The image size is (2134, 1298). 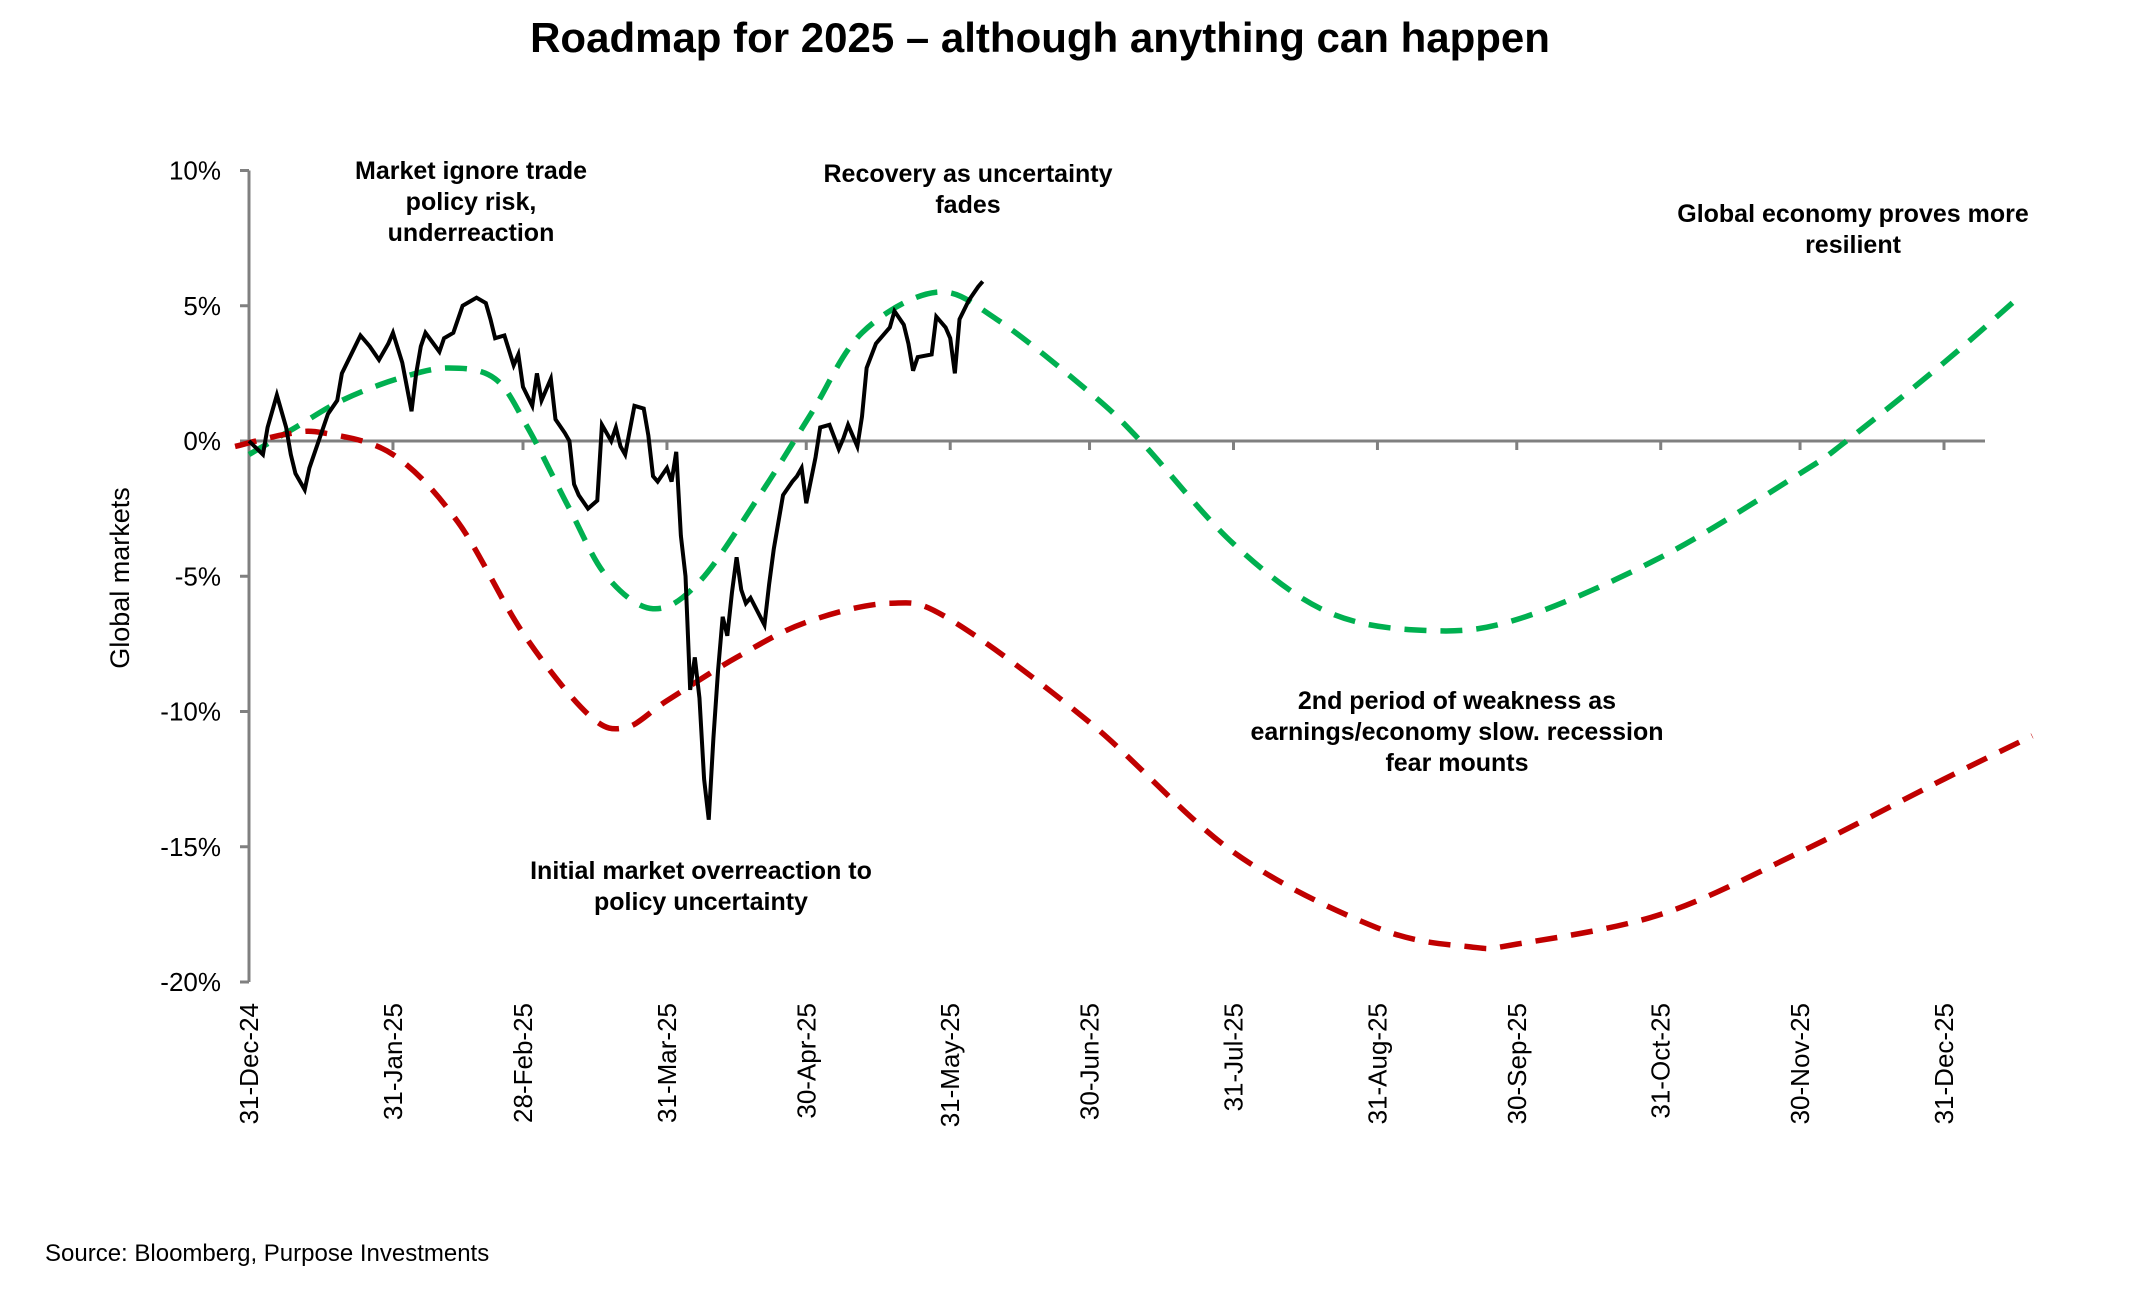 I want to click on x-tick-label: 31-Jul-25, so click(x=1233, y=1057).